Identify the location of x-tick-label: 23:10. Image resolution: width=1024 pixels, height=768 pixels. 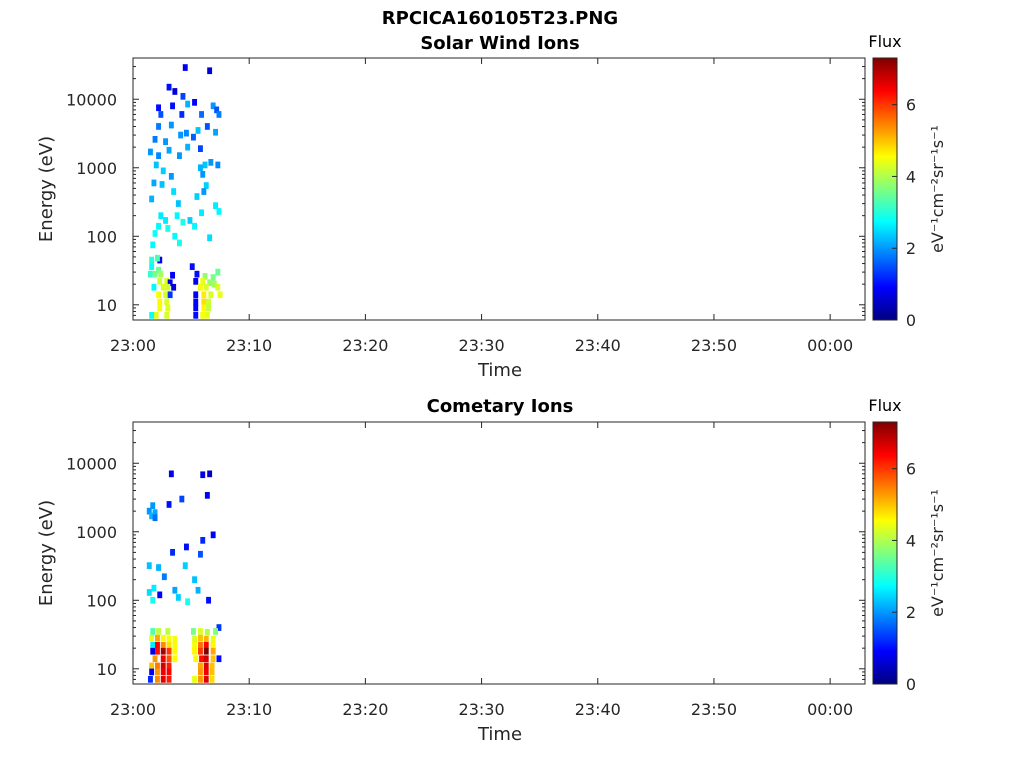
(249, 709).